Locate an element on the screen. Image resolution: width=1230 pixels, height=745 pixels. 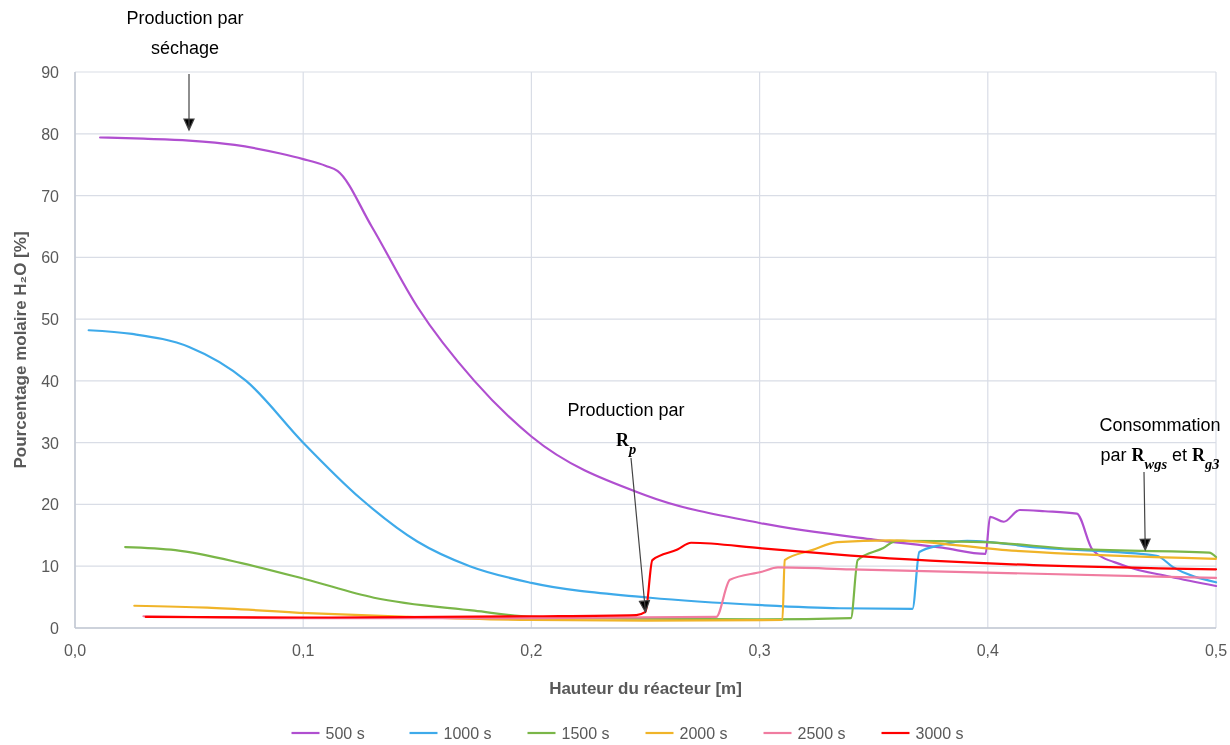
text: Production par séchage is located at coordinates (185, 33).